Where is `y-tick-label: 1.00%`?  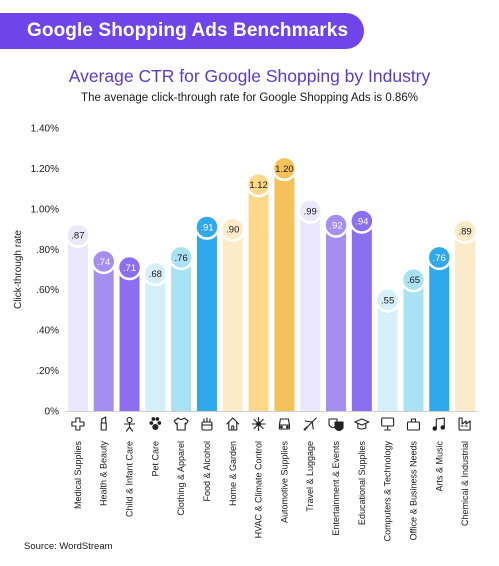 y-tick-label: 1.00% is located at coordinates (45, 209).